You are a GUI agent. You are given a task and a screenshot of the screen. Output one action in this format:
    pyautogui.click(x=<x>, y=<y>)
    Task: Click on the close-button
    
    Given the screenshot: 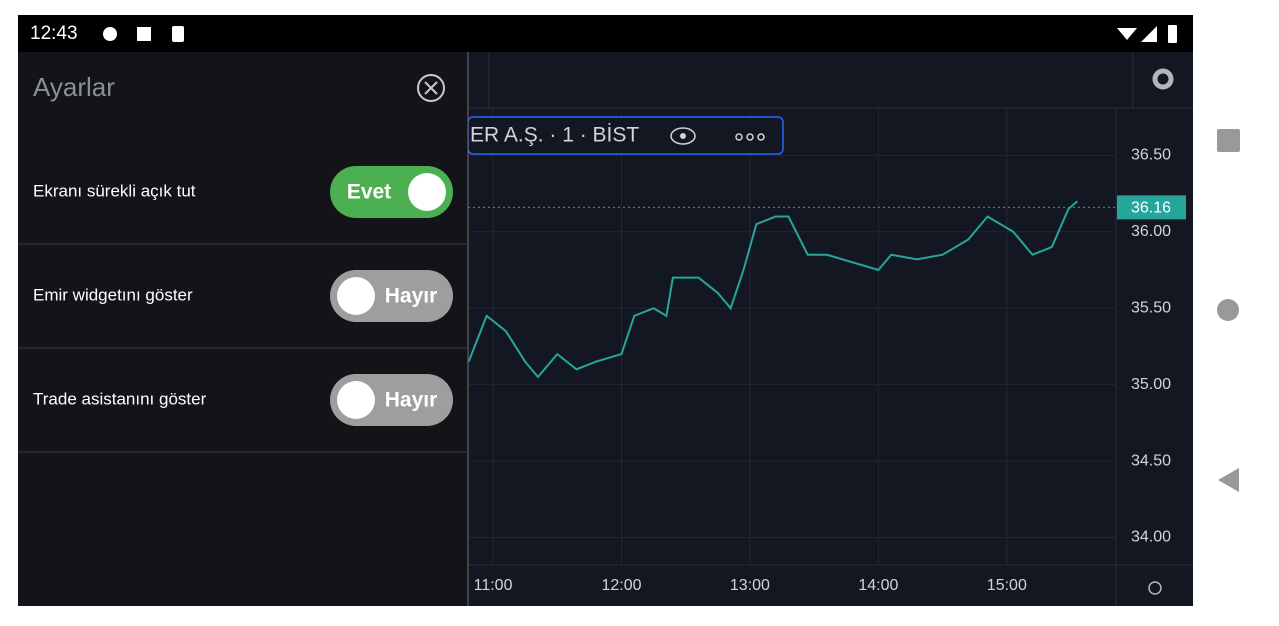 What is the action you would take?
    pyautogui.click(x=431, y=88)
    